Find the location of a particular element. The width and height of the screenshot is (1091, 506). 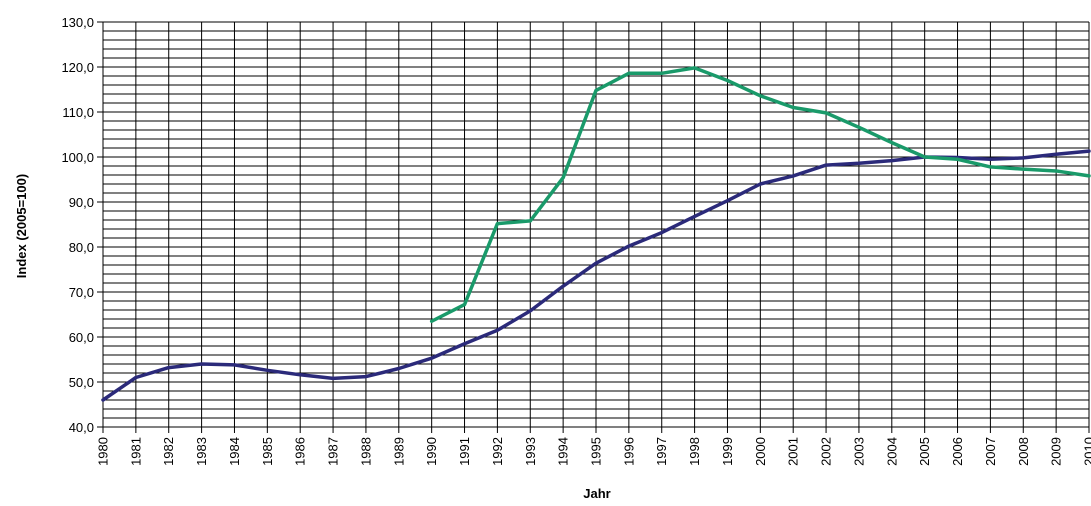

y-tick-label: 50,0 is located at coordinates (81, 382).